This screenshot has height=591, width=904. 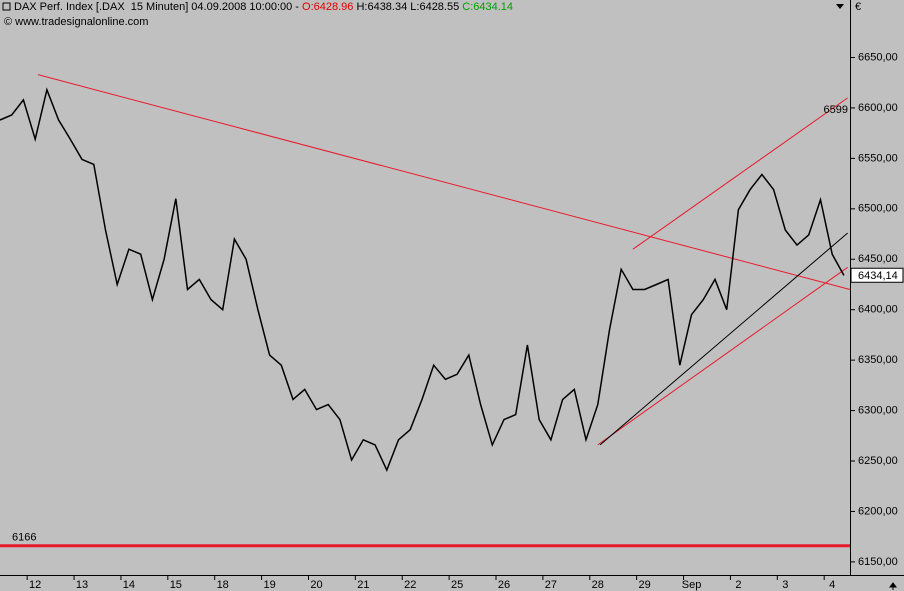 I want to click on x-tick-label: 15, so click(x=176, y=585).